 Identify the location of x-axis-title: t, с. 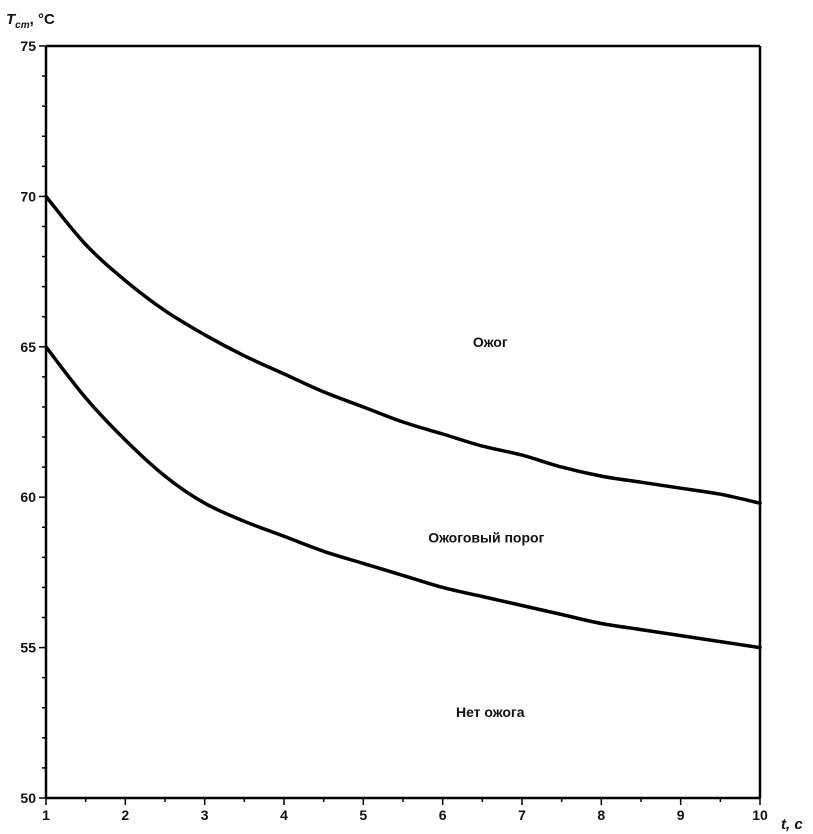
(792, 824).